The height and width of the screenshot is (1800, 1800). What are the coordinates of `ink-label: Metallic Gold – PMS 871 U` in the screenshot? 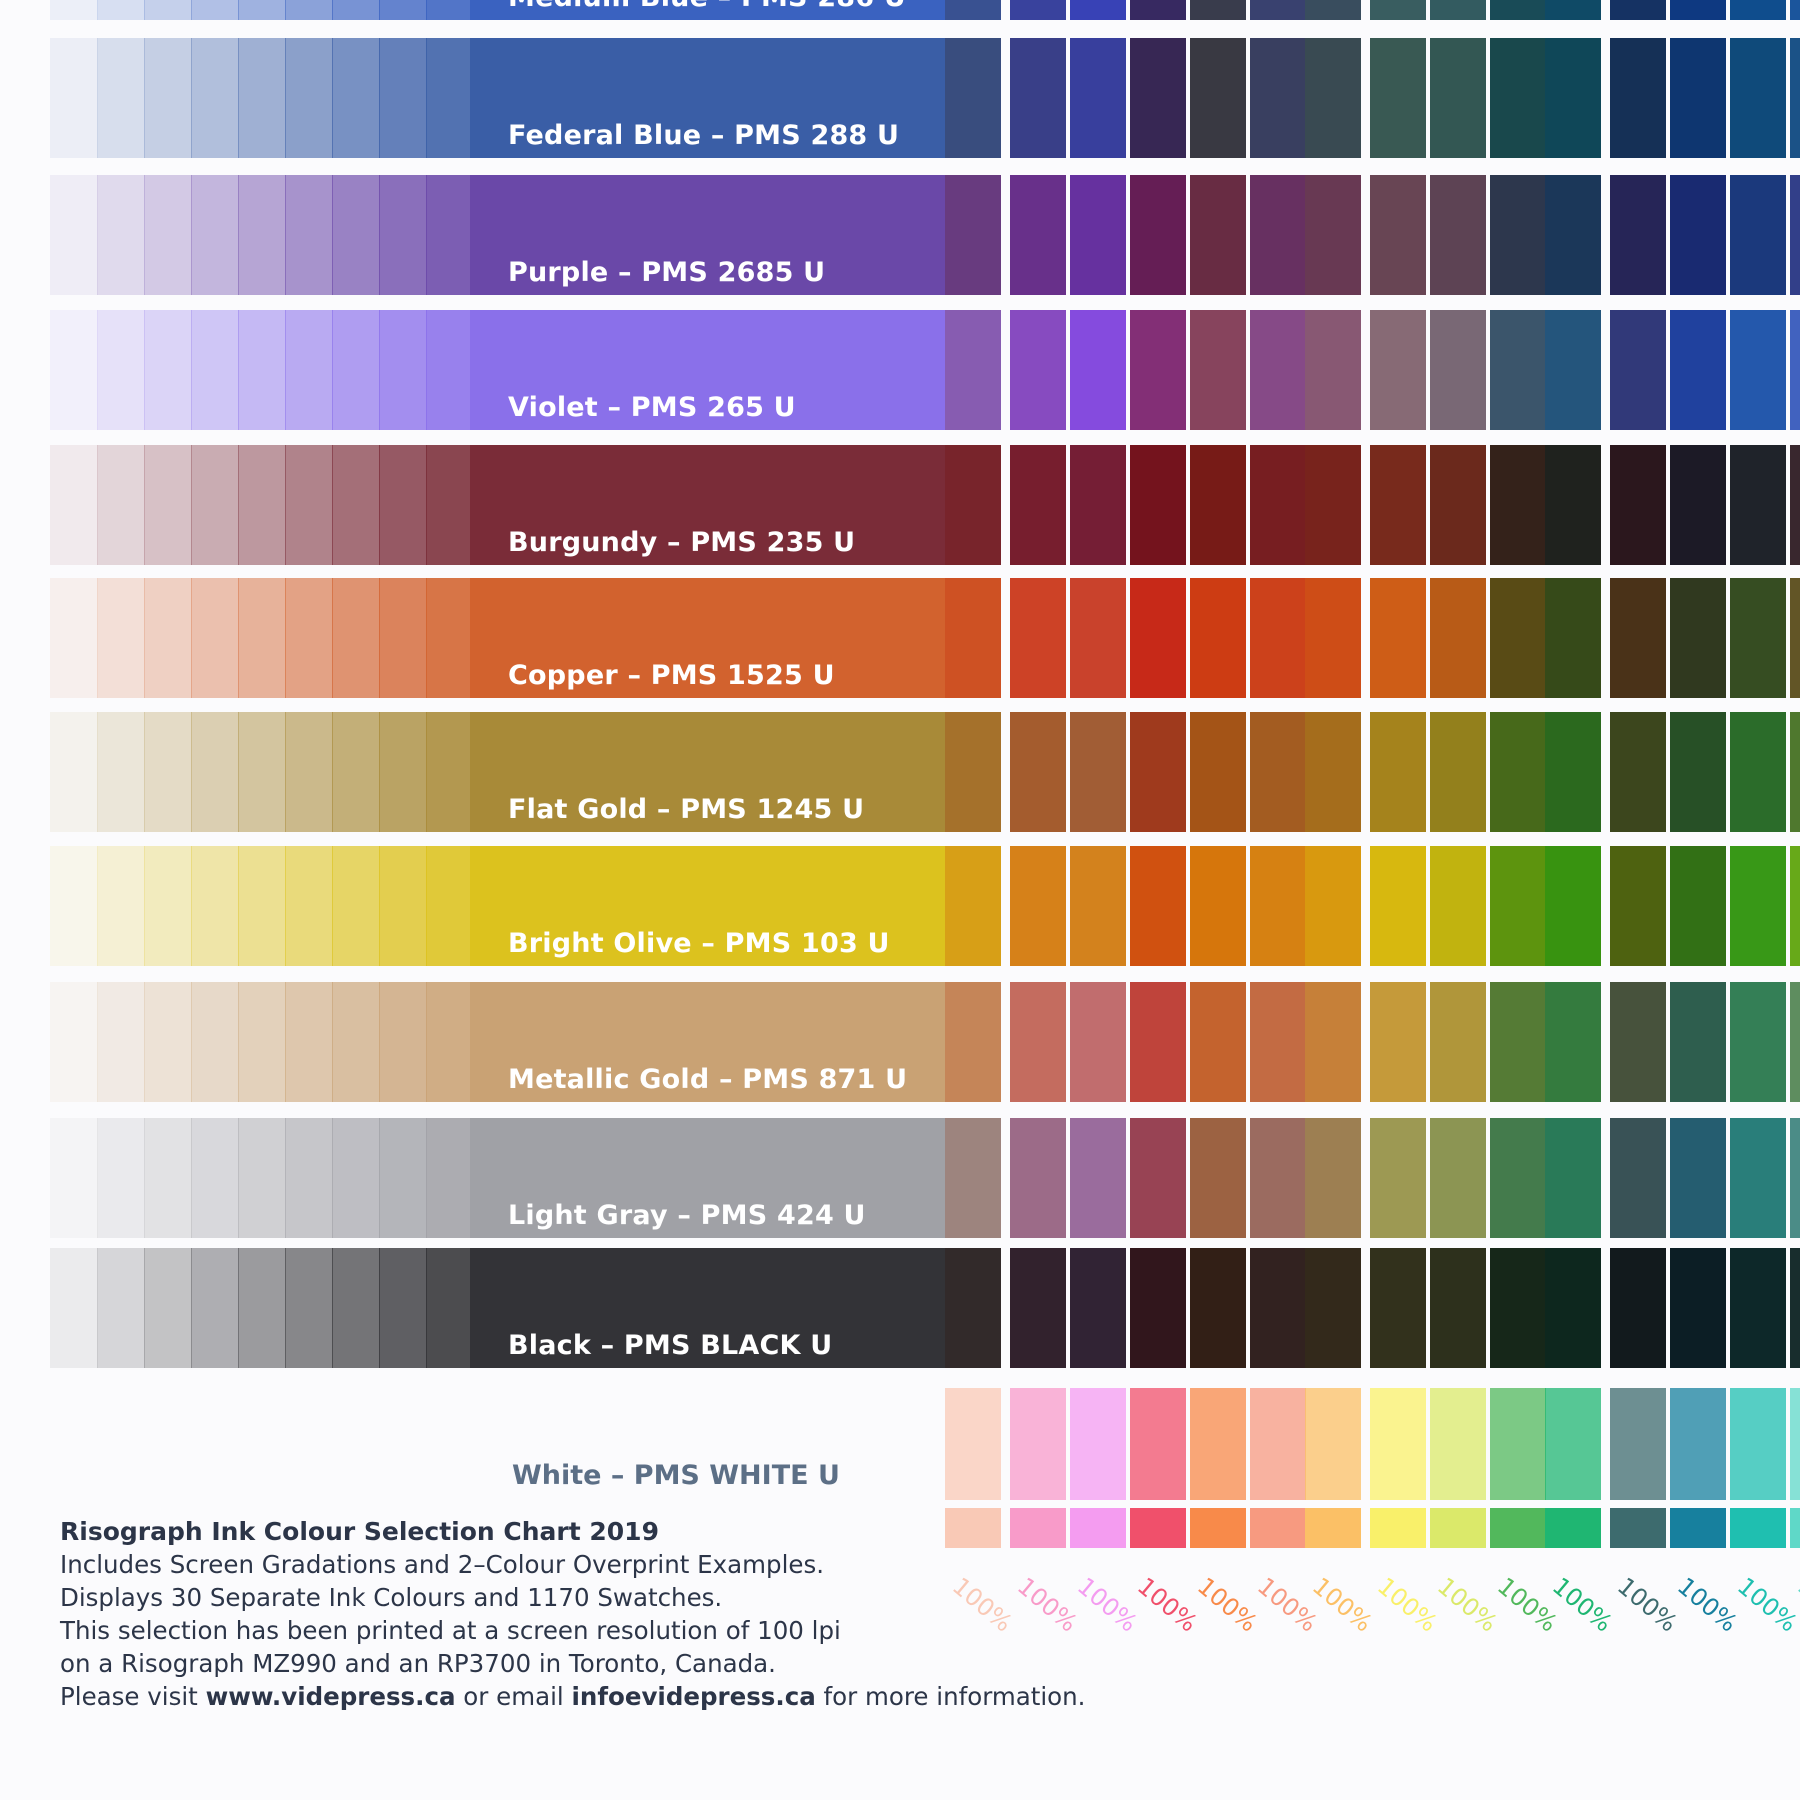 It's located at (708, 1079).